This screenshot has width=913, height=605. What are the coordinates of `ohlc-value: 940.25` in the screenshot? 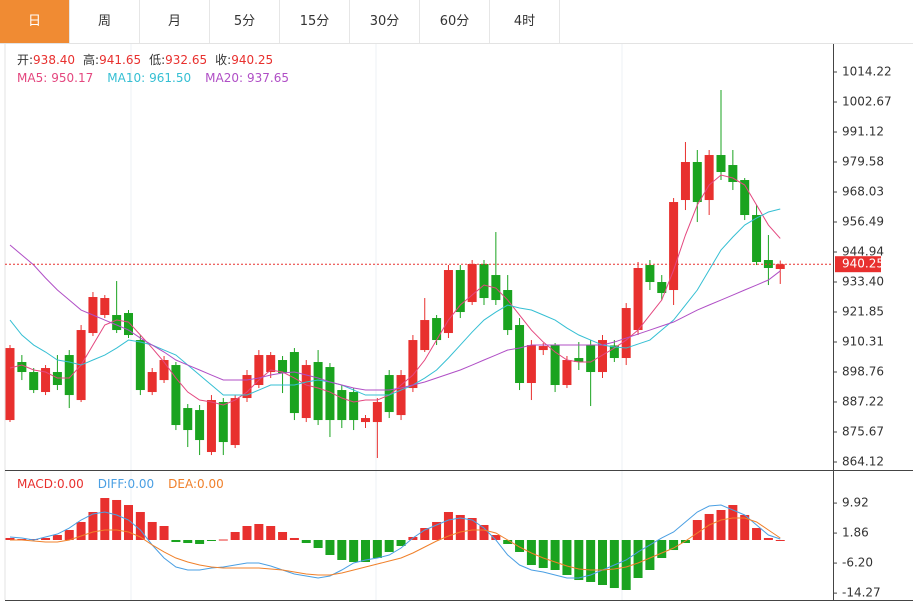 It's located at (252, 60).